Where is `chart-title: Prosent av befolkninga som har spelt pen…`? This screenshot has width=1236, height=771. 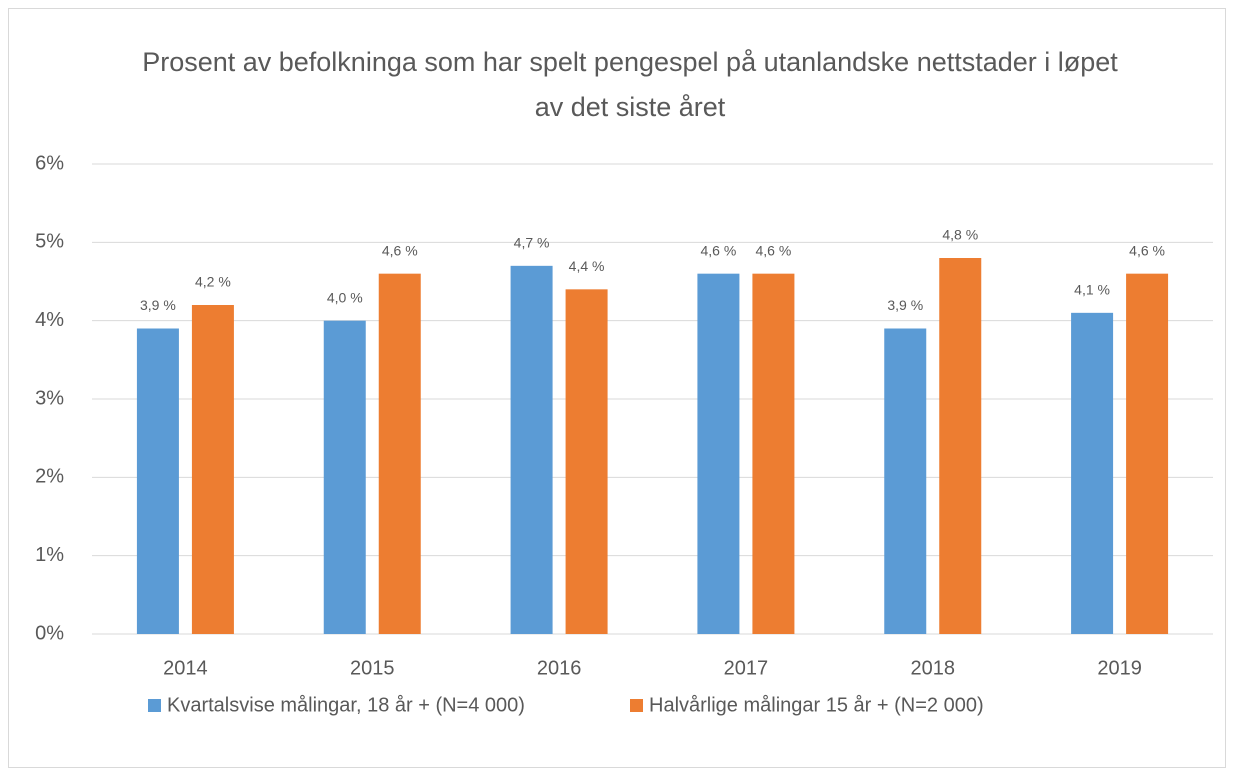 chart-title: Prosent av befolkninga som har spelt pen… is located at coordinates (630, 84).